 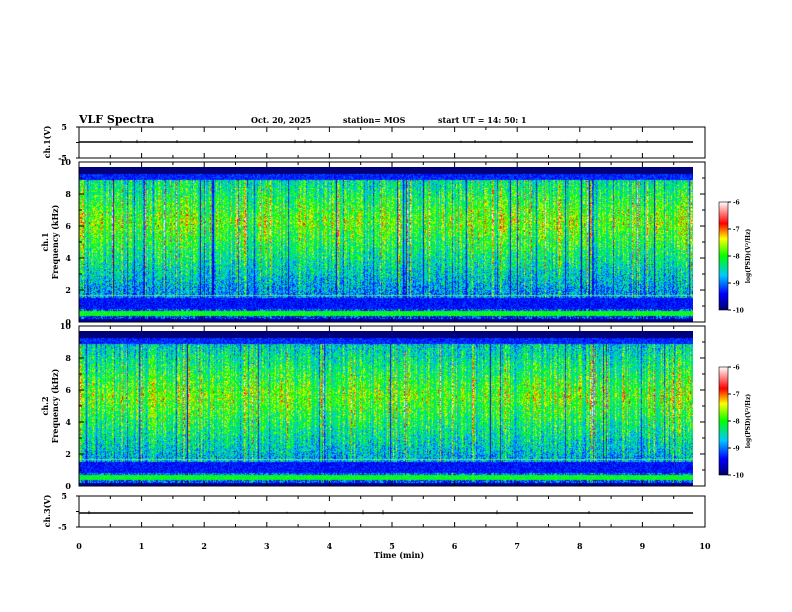 I want to click on x-tick-label: 1, so click(x=142, y=546).